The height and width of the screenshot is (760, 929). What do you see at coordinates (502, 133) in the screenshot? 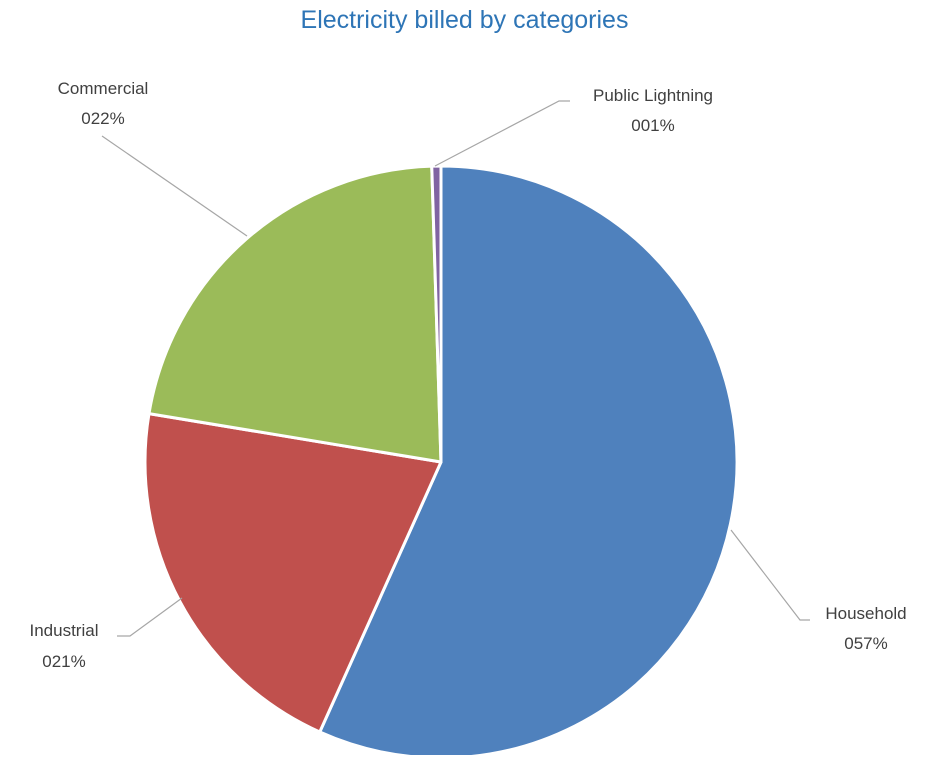
I see `leader-line-public-lightning` at bounding box center [502, 133].